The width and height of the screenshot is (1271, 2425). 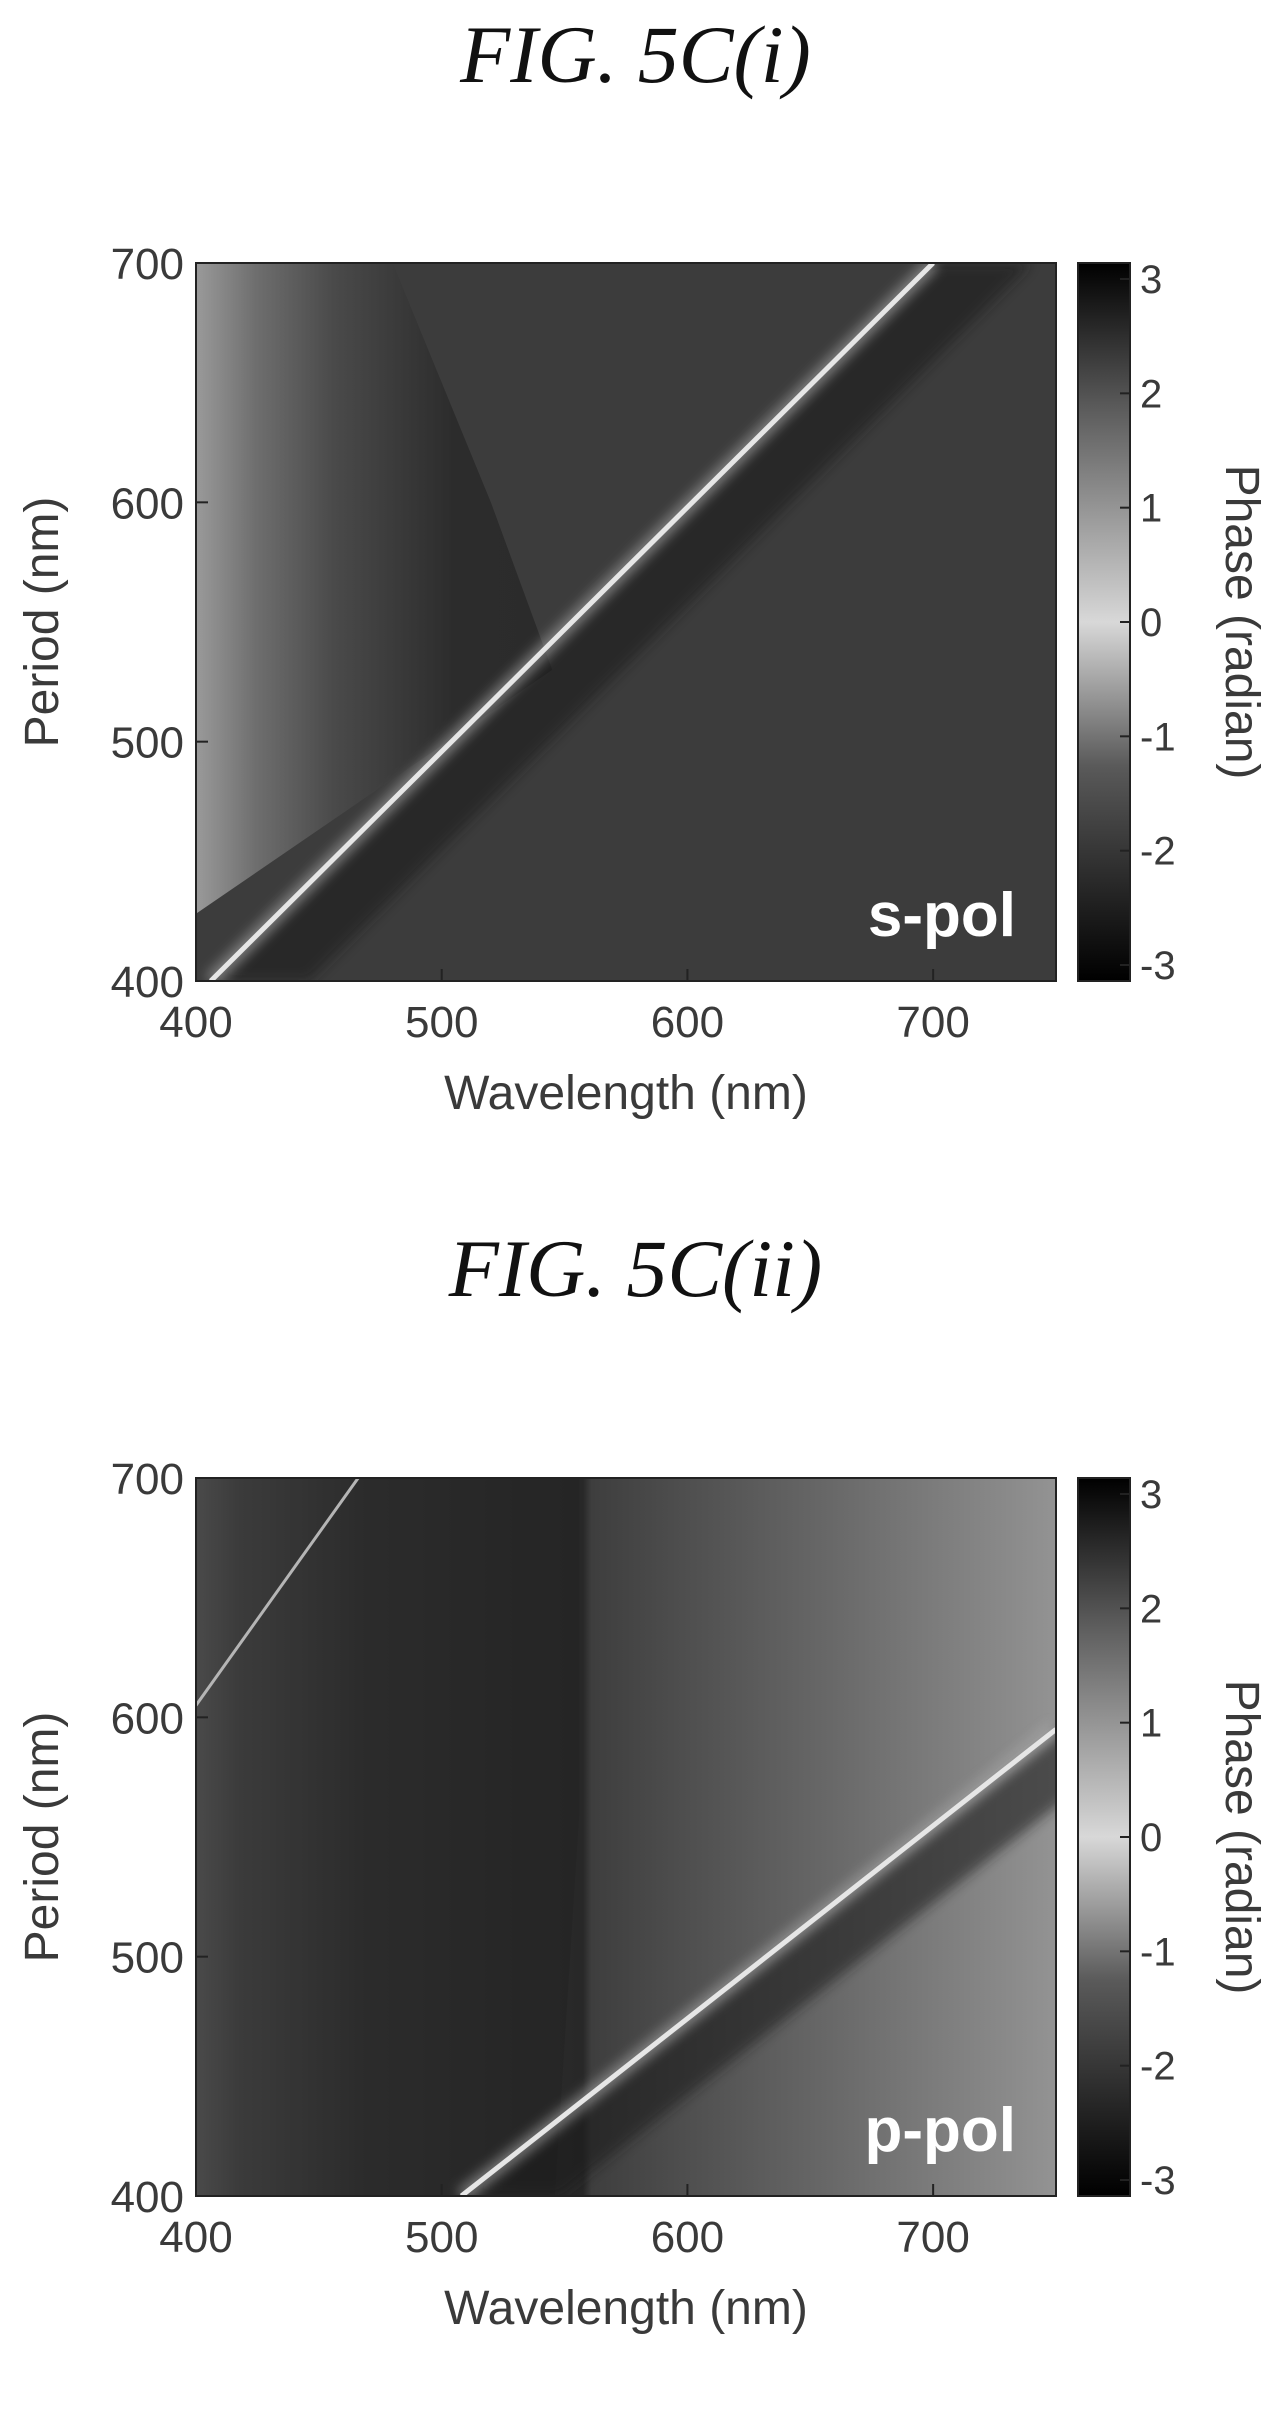 I want to click on figure-title: FIG. 5C(ii), so click(x=635, y=1268).